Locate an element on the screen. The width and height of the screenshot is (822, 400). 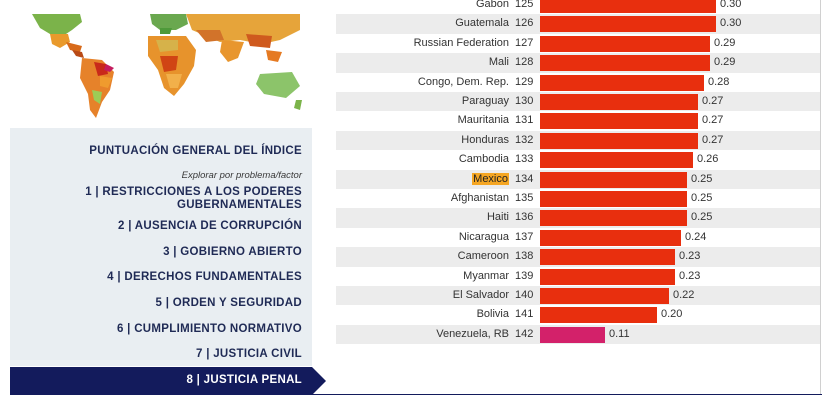
table-row: Paraguay 130 0.27 is located at coordinates (578, 102).